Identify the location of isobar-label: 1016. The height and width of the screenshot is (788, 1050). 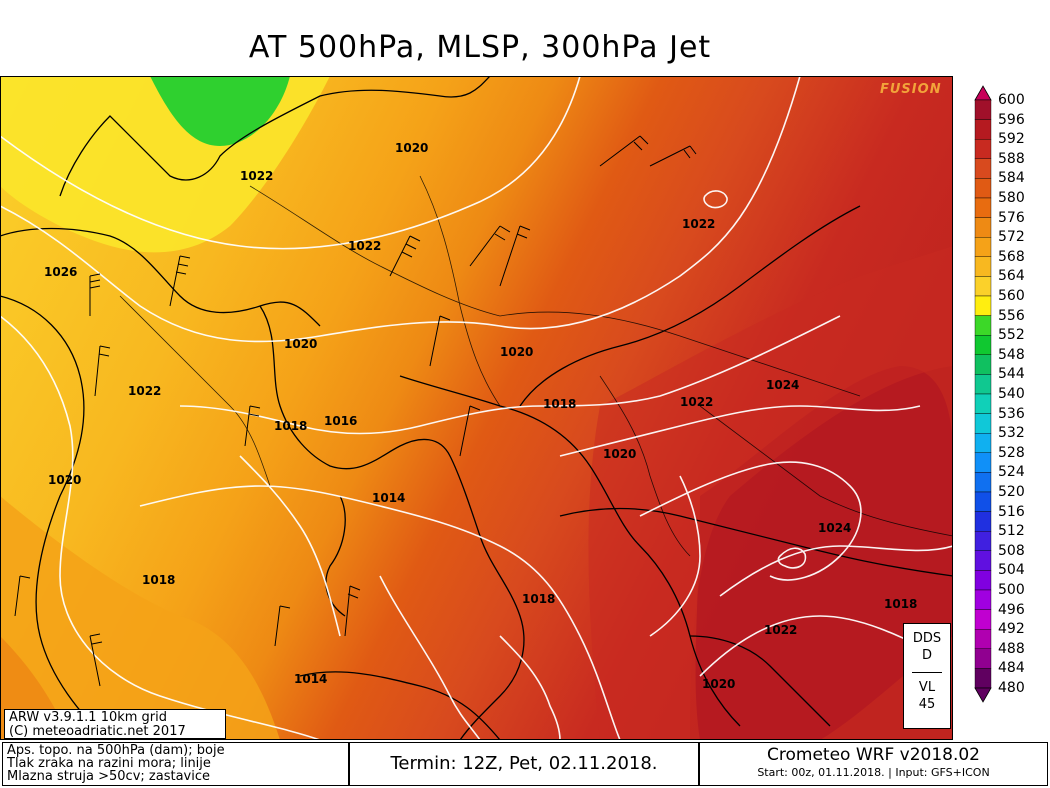
(340, 421).